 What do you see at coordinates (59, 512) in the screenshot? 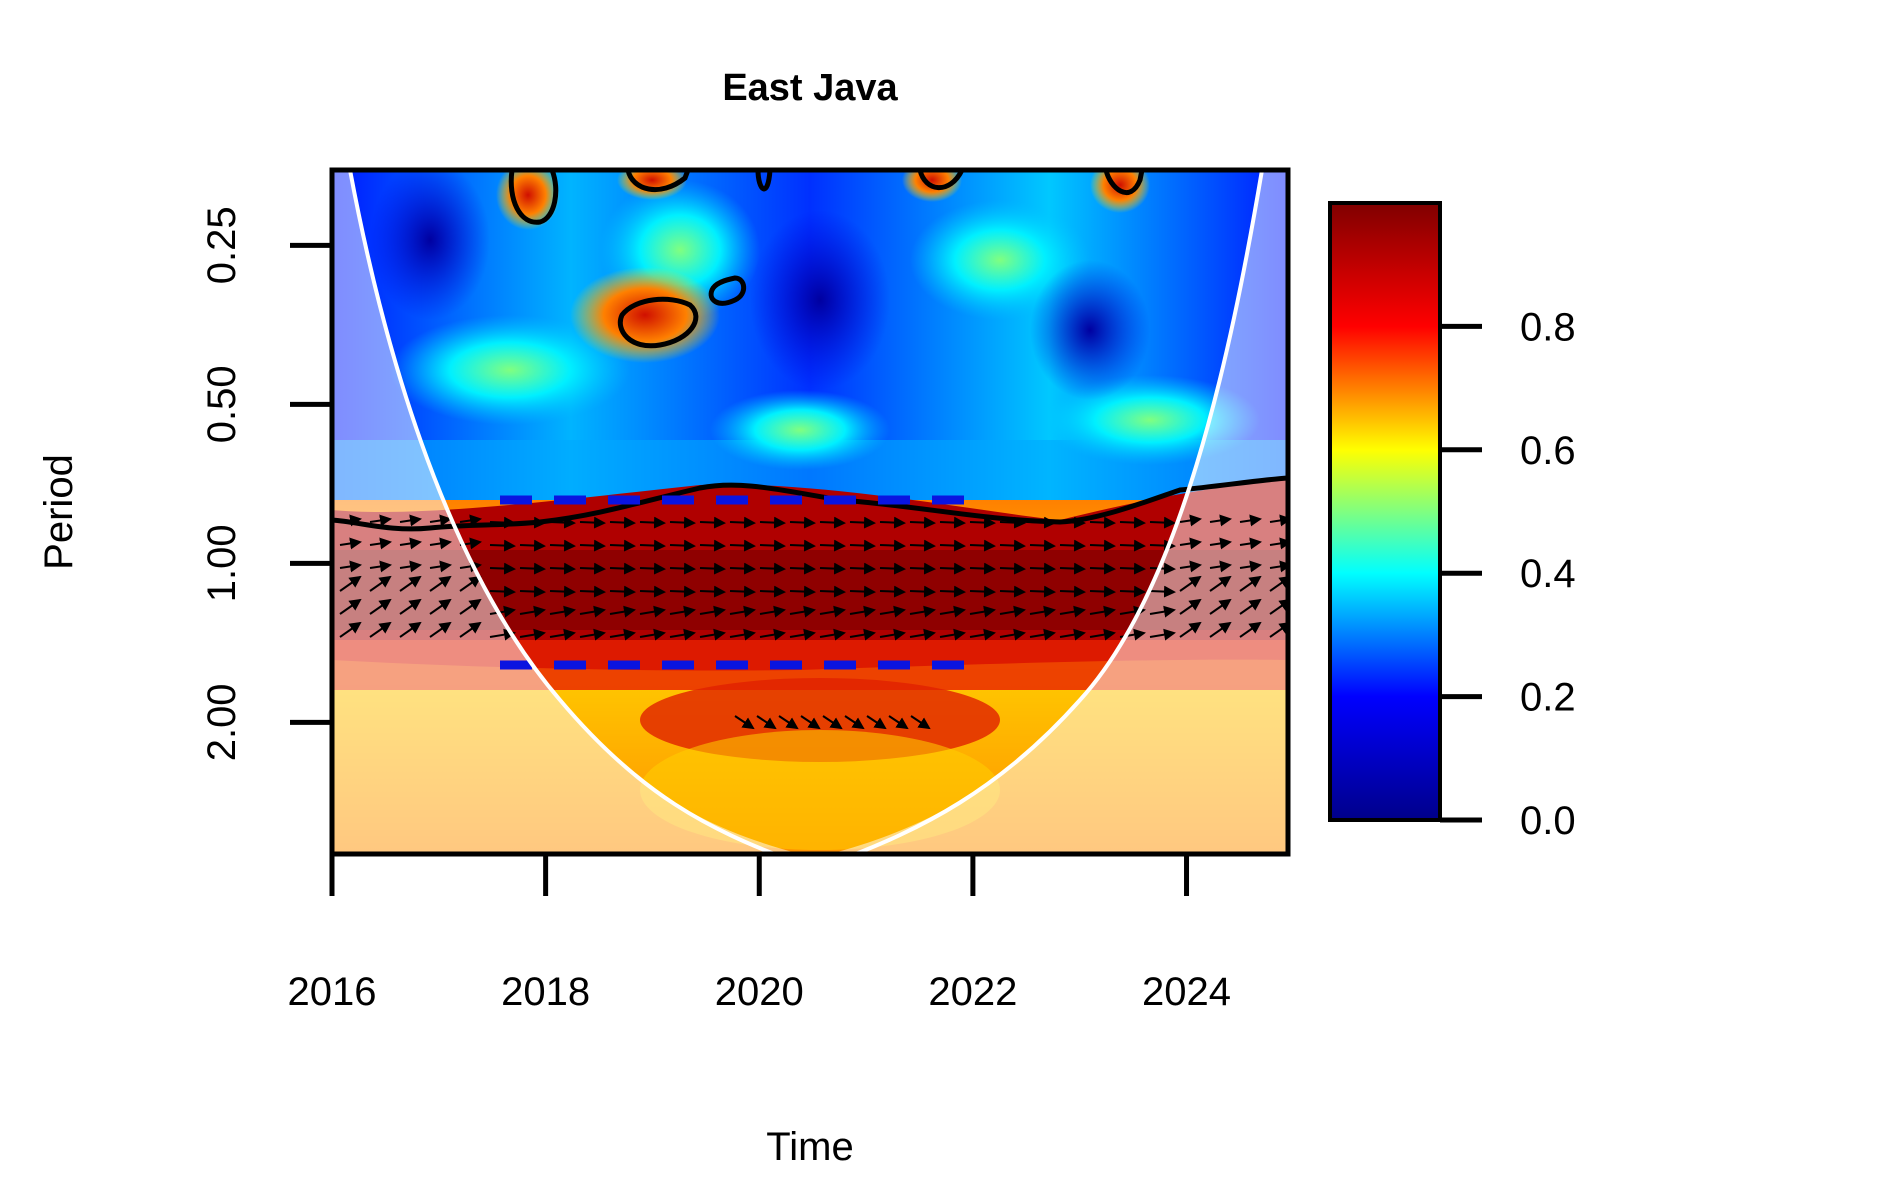
I see `y-axis-label: Period` at bounding box center [59, 512].